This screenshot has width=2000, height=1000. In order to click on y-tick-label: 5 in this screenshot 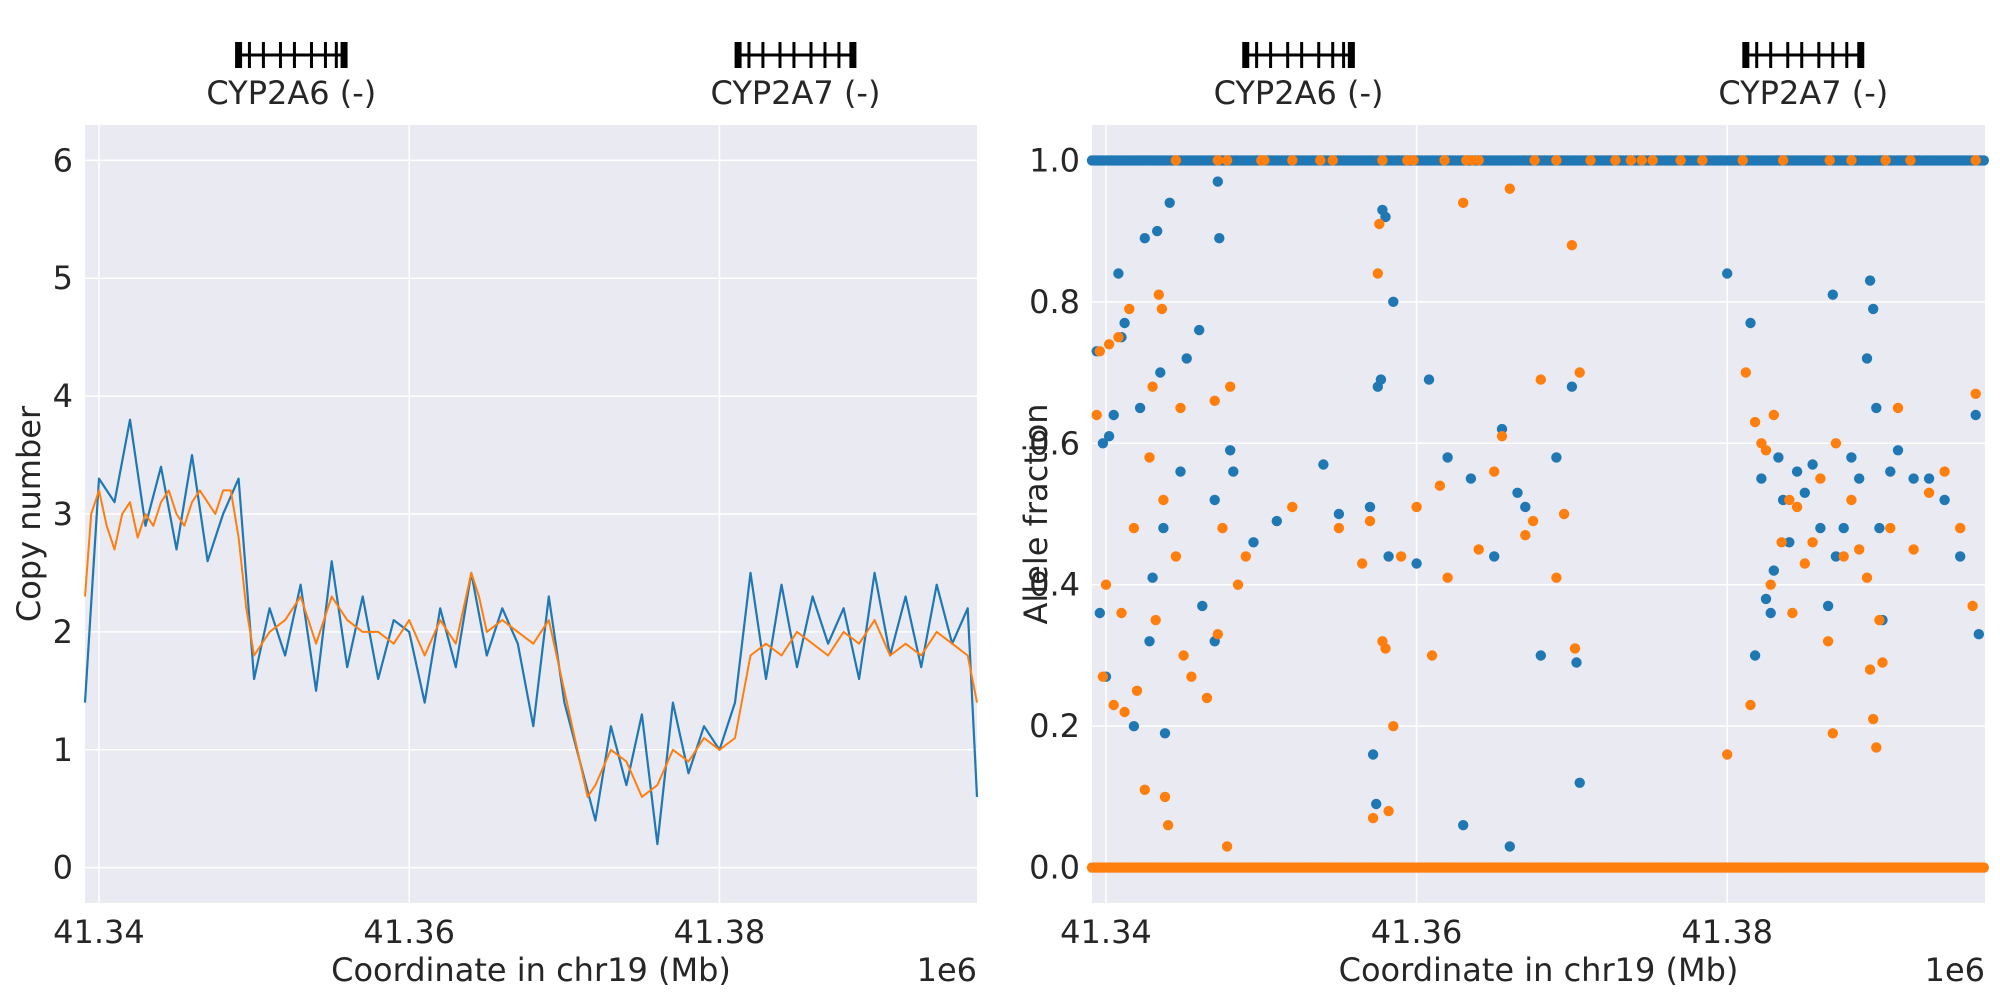, I will do `click(63, 278)`.